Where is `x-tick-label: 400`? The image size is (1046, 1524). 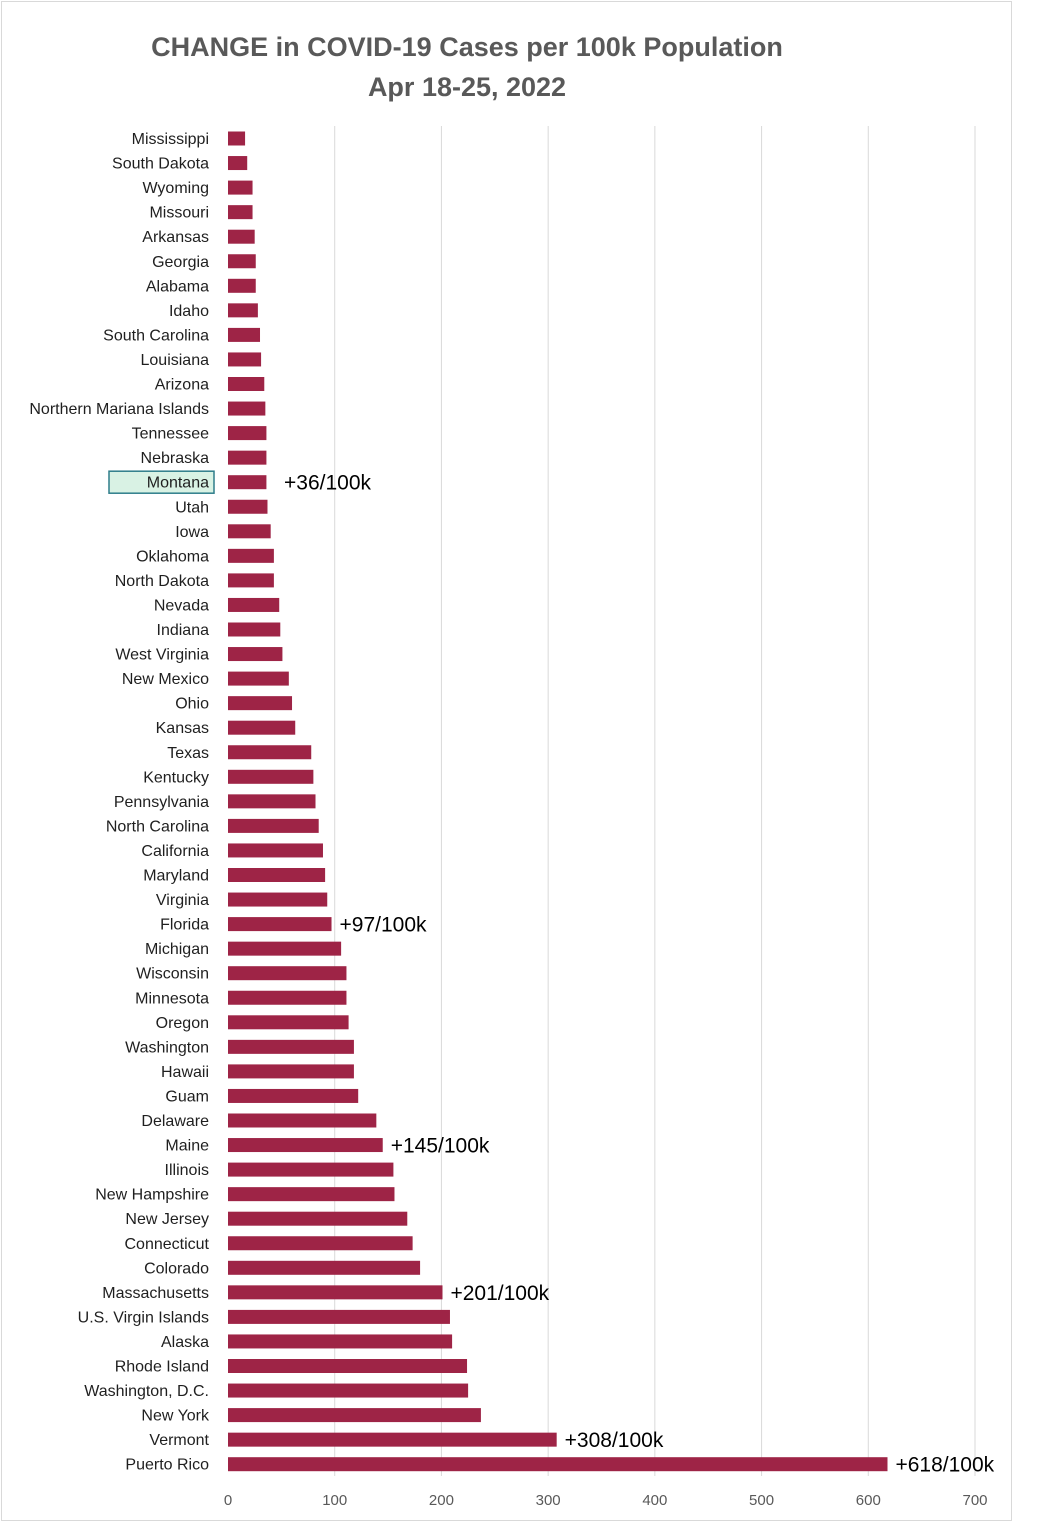
x-tick-label: 400 is located at coordinates (654, 1500).